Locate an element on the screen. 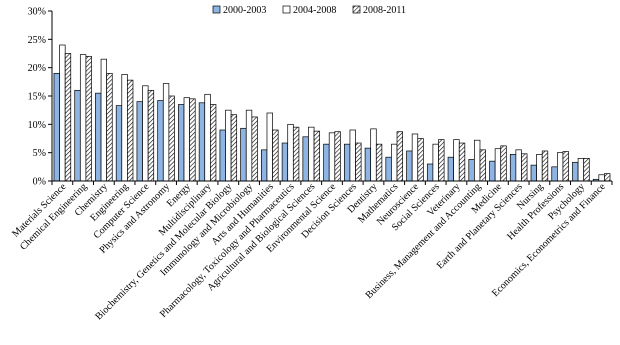 This screenshot has height=345, width=620. y-tick-label: 30% is located at coordinates (37, 12).